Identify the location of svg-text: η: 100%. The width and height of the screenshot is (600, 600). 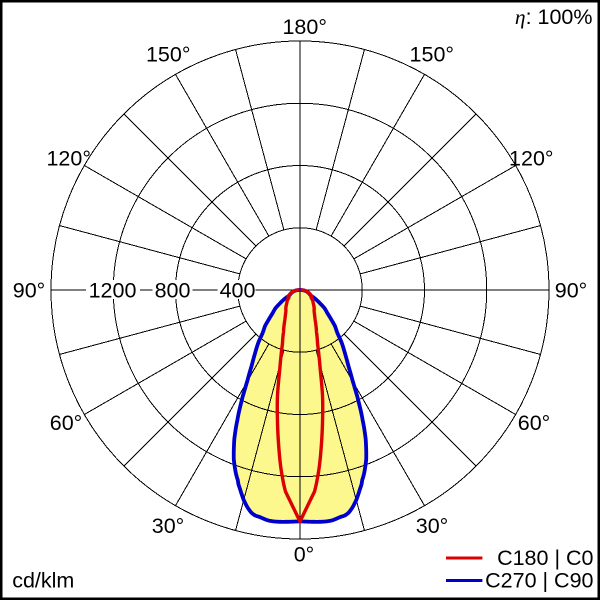
(554, 17).